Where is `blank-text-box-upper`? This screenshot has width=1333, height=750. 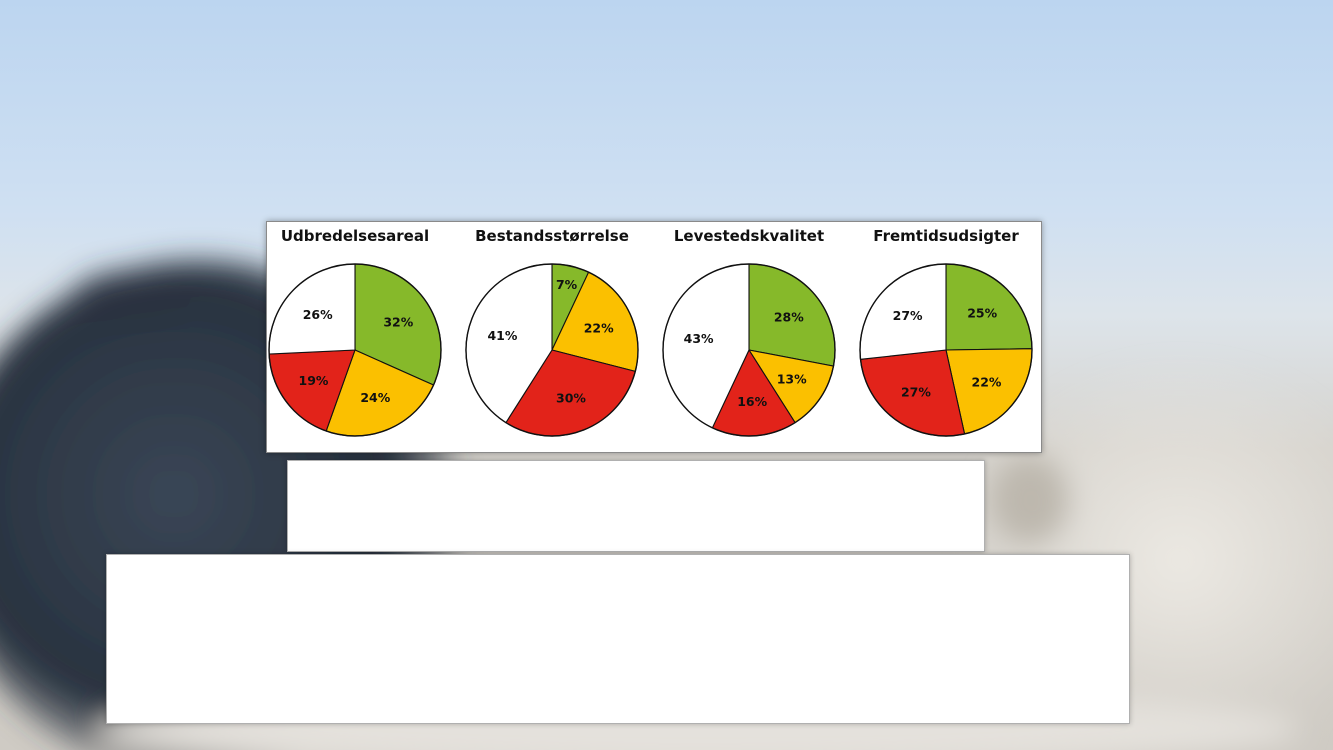
blank-text-box-upper is located at coordinates (636, 506).